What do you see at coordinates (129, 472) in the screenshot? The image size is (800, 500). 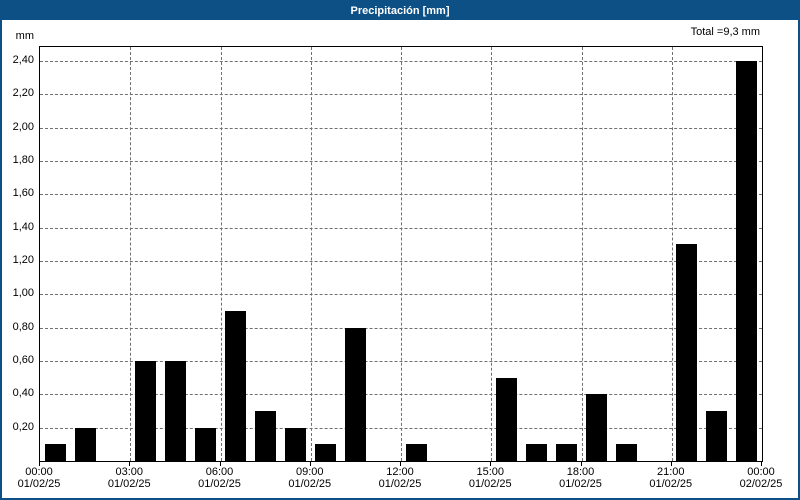 I see `x-tick-time: 03:00` at bounding box center [129, 472].